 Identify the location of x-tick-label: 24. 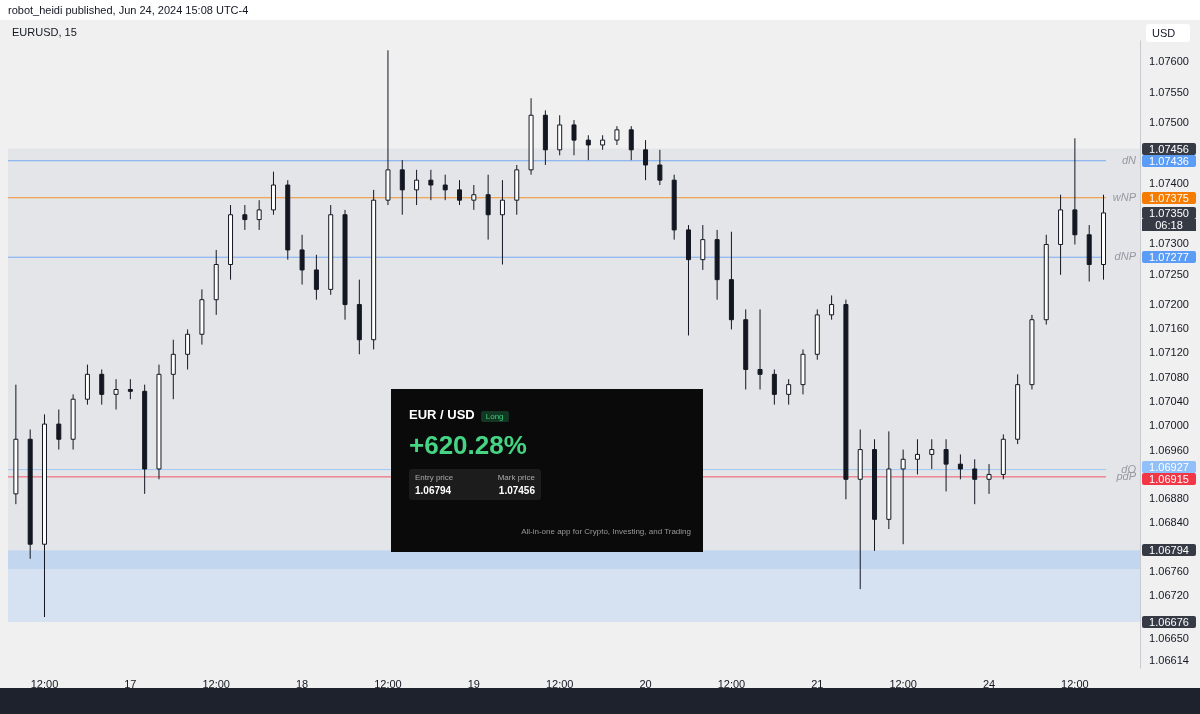
(989, 683).